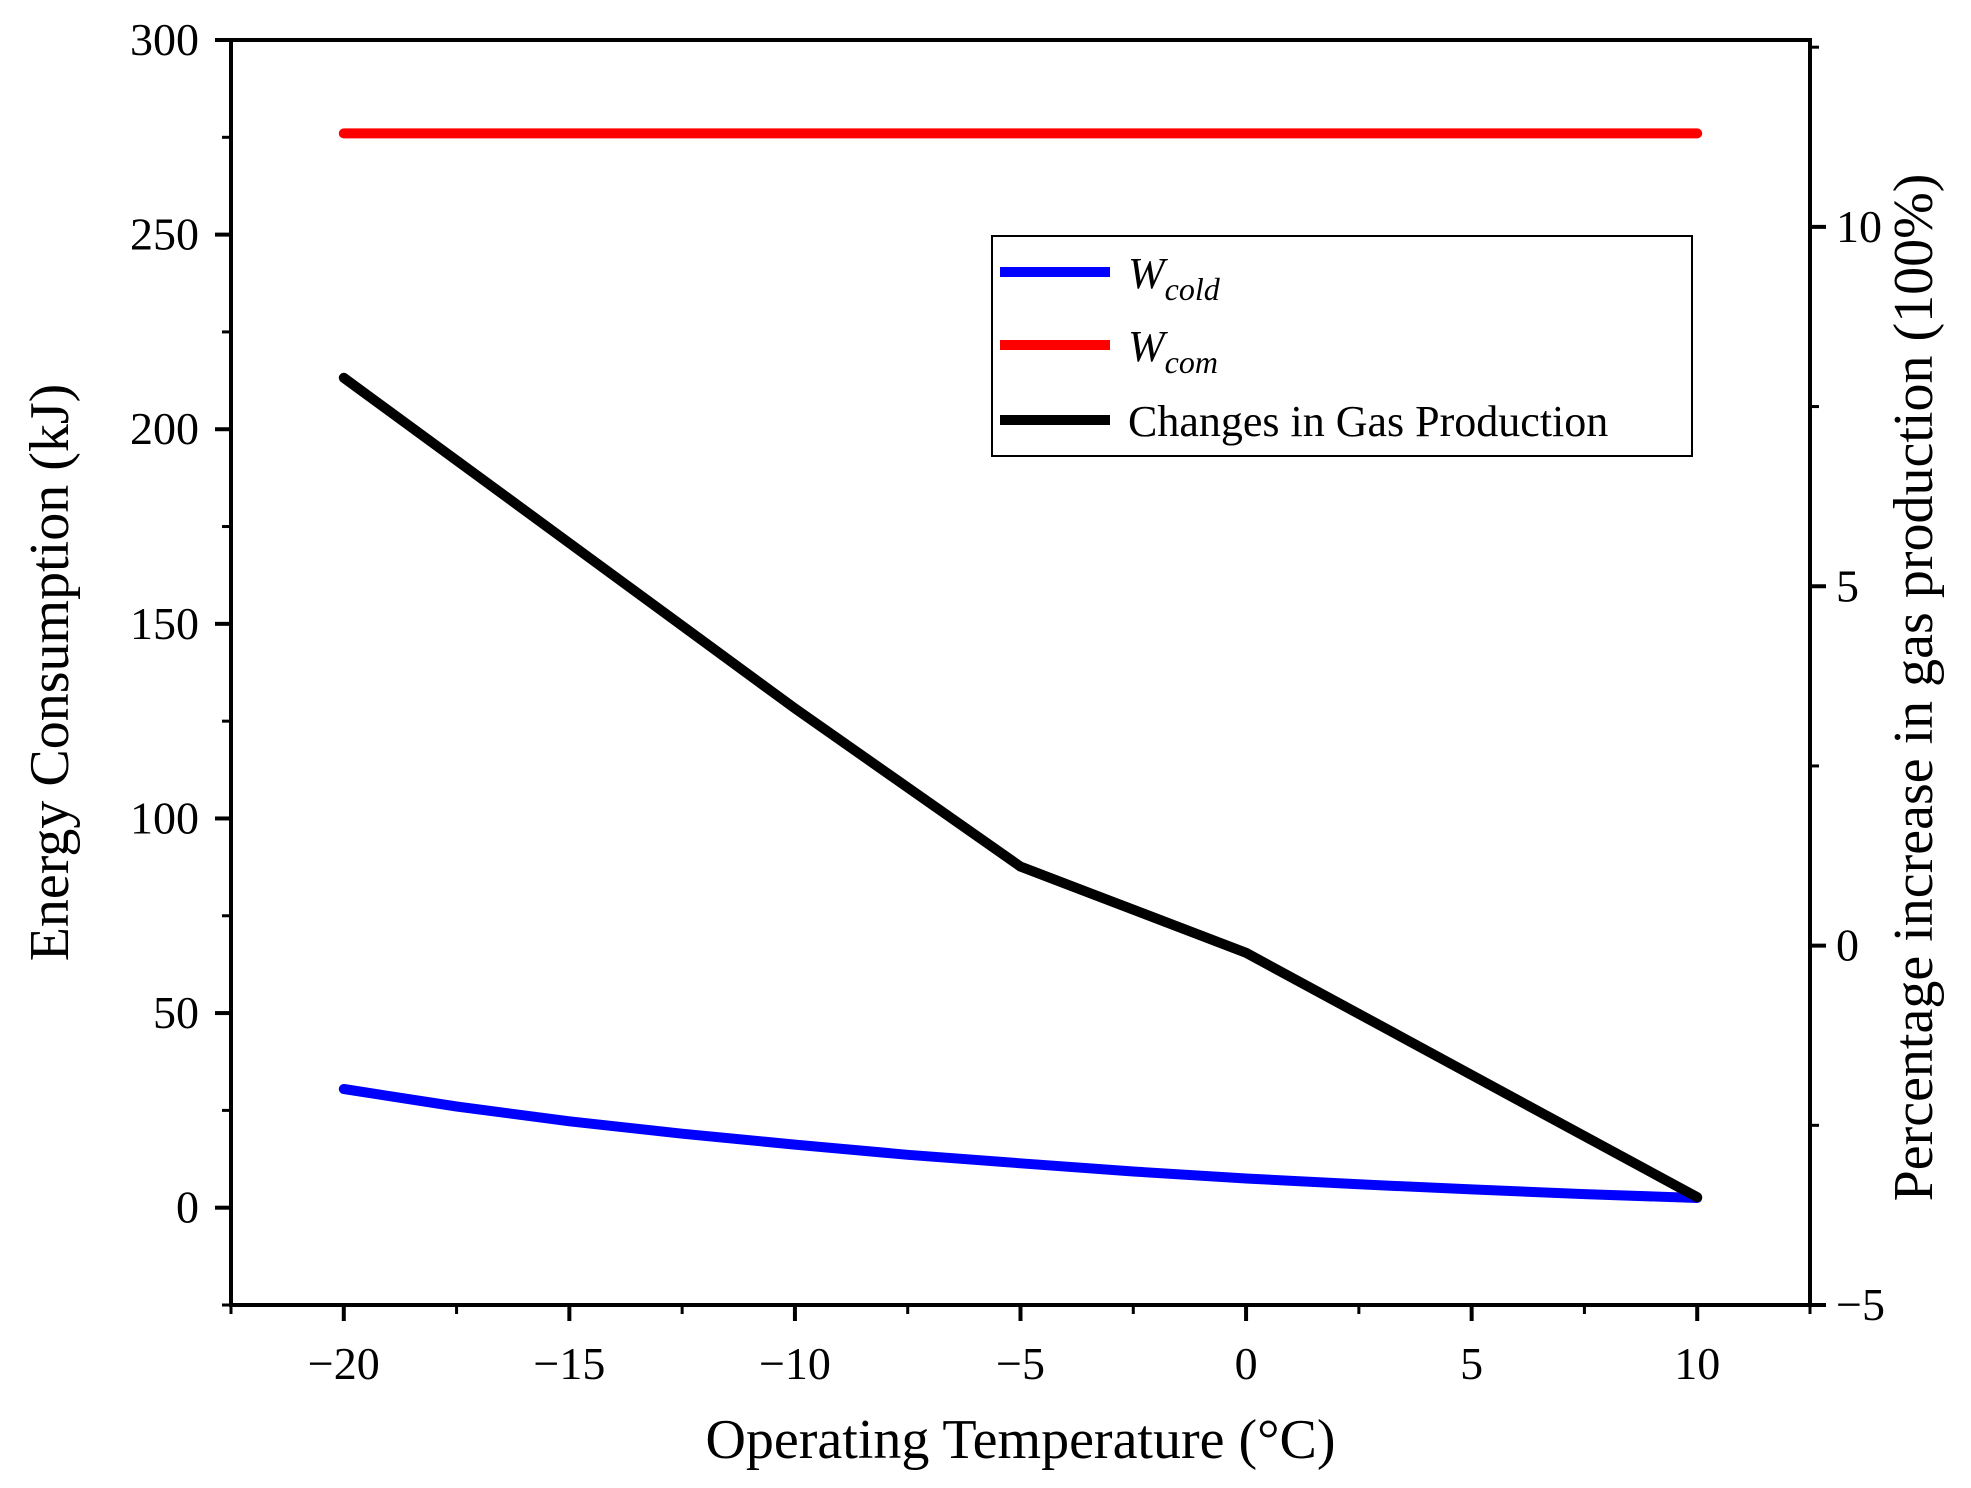  I want to click on y2-tick-label: 0, so click(1847, 945).